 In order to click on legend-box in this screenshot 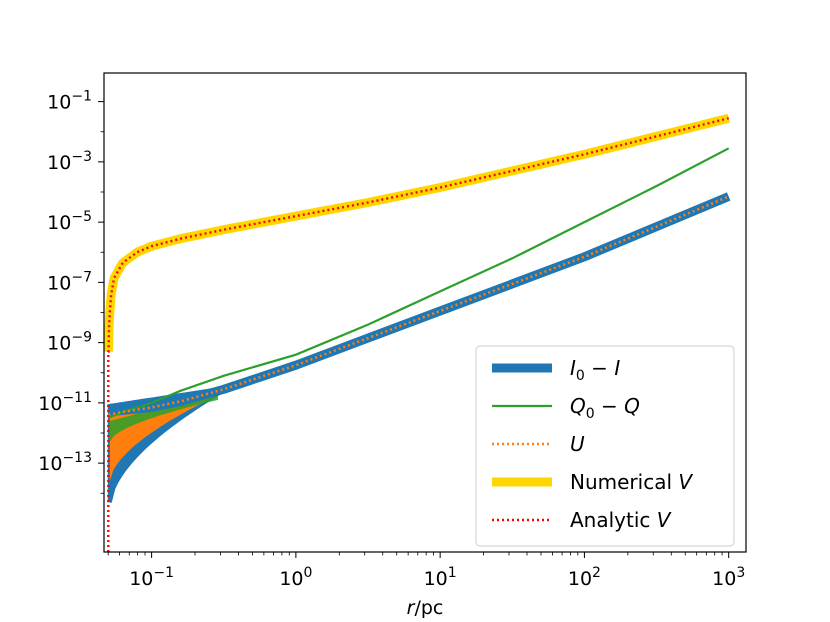, I will do `click(605, 446)`.